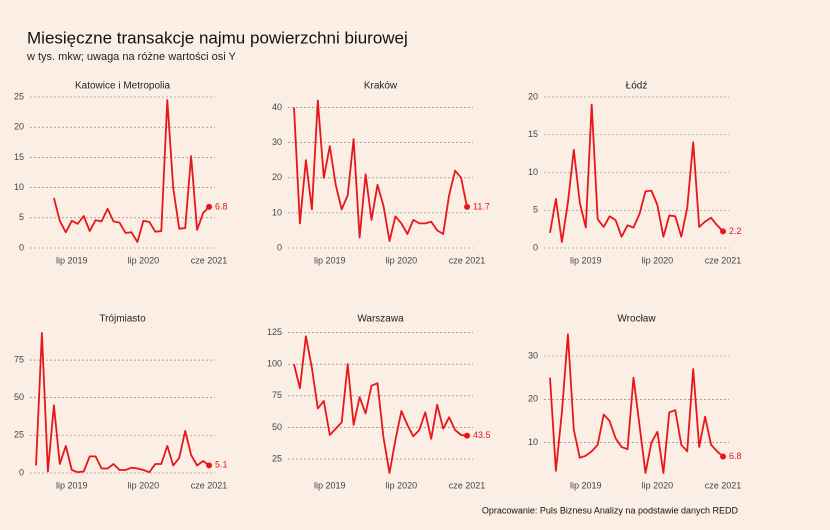  Describe the element at coordinates (122, 86) in the screenshot. I see `panel-title: Katowice i Metropolia` at that location.